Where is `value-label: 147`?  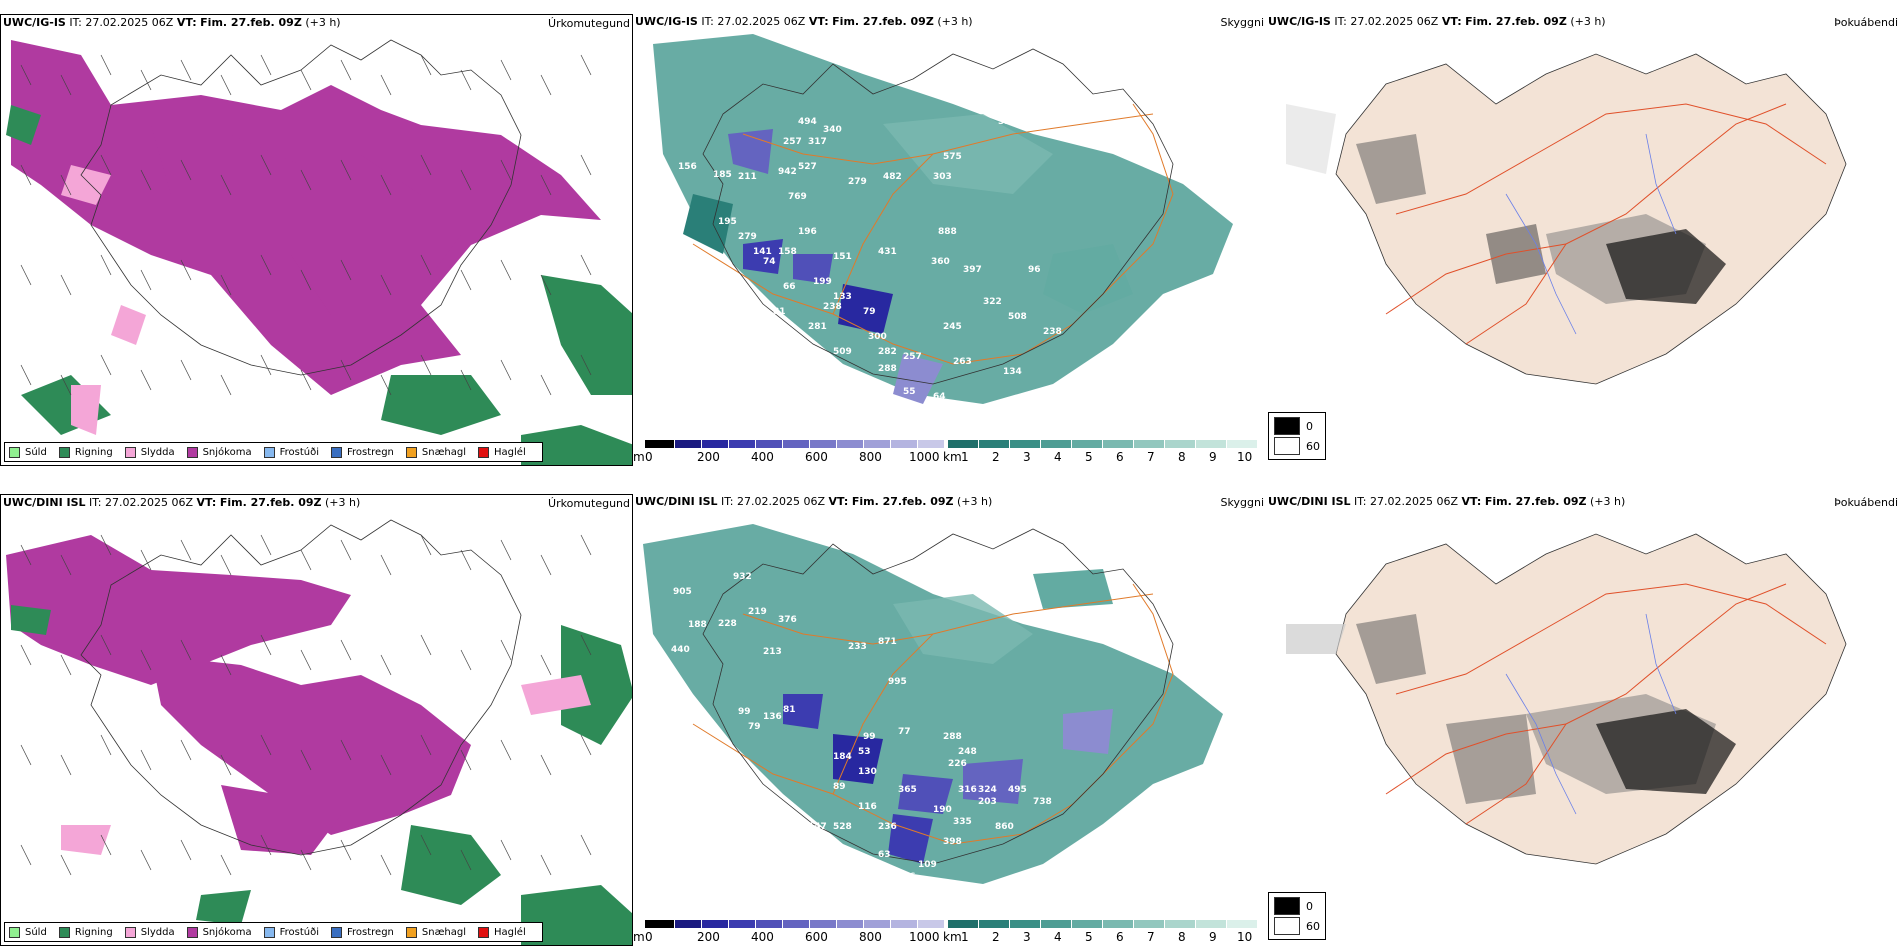 value-label: 147 is located at coordinates (817, 827).